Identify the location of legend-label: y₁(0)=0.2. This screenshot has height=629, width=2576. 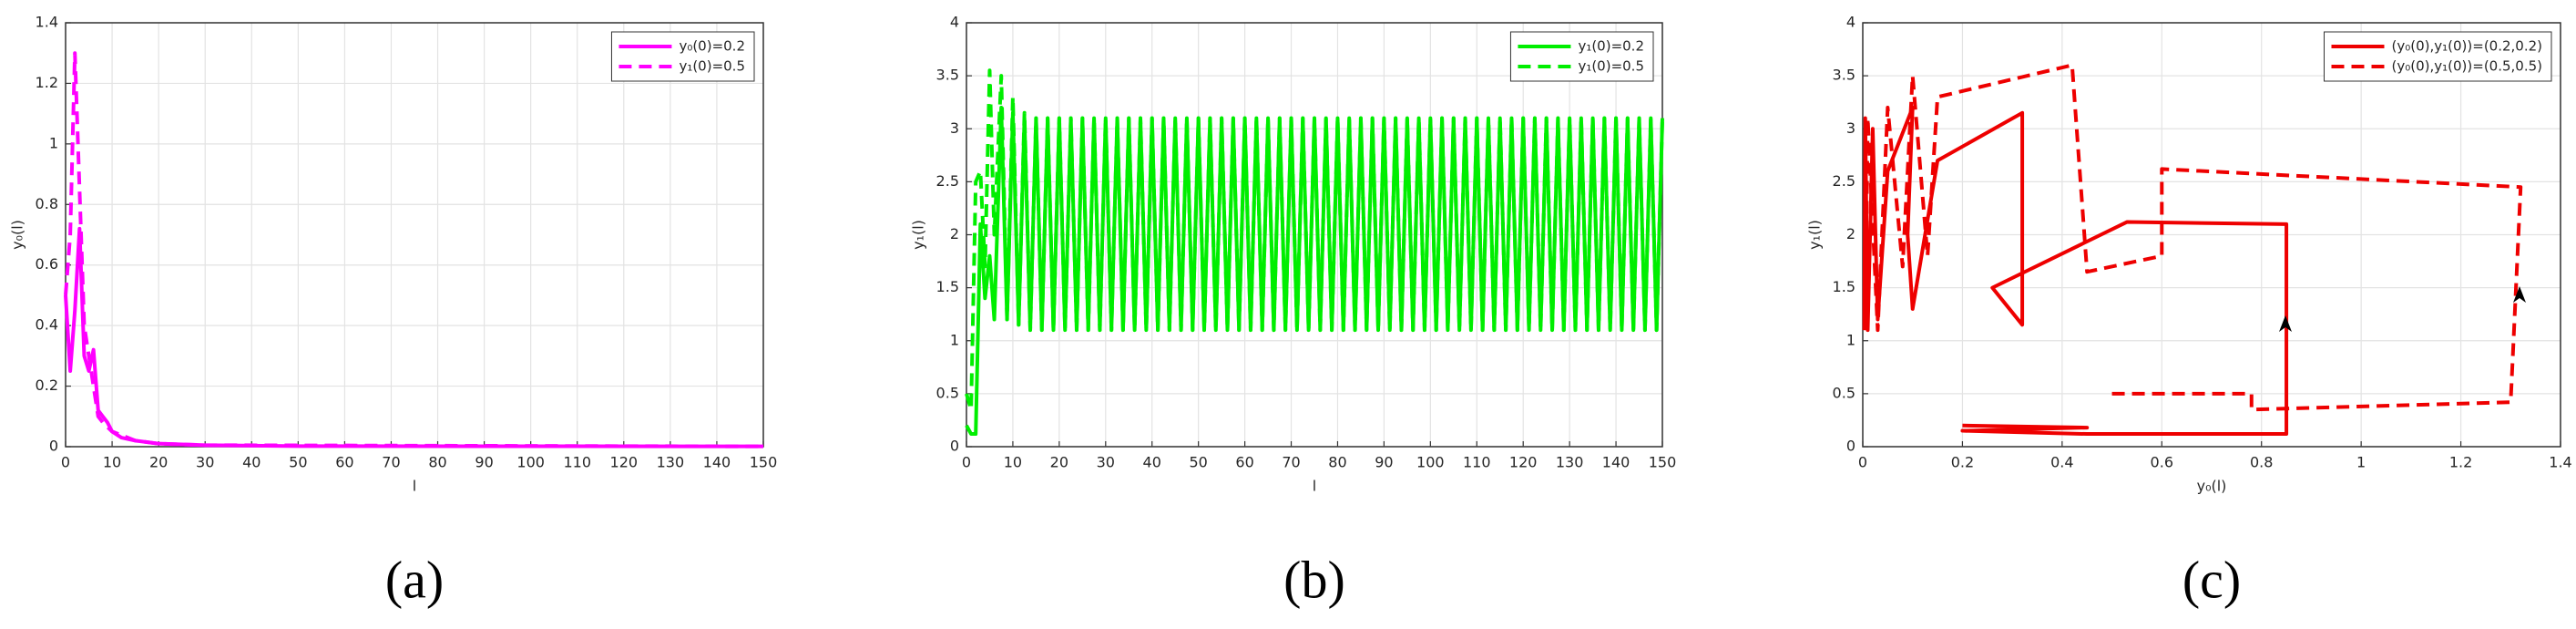
(1611, 47).